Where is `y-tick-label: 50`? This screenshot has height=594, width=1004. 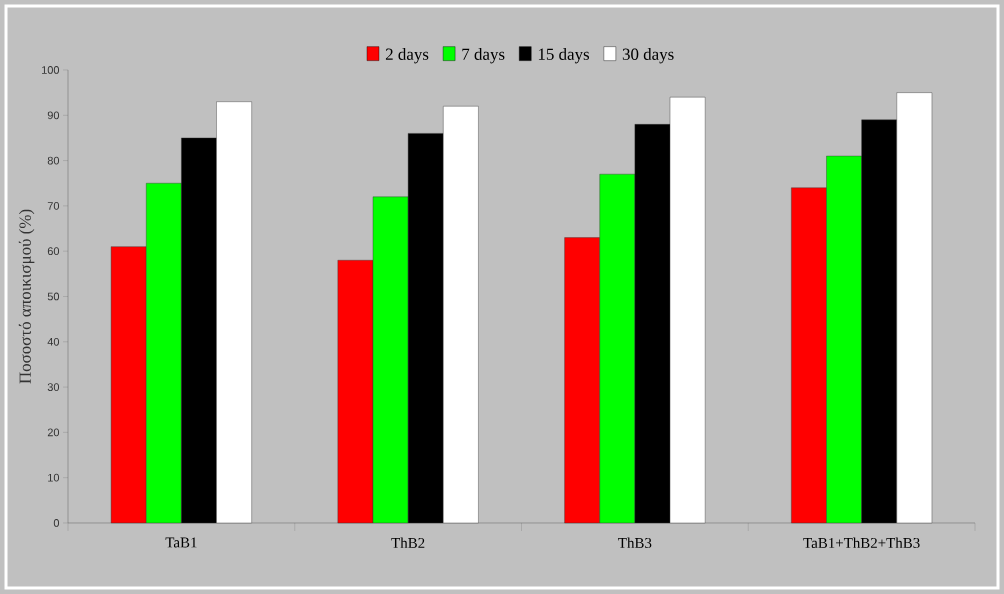 y-tick-label: 50 is located at coordinates (53, 296).